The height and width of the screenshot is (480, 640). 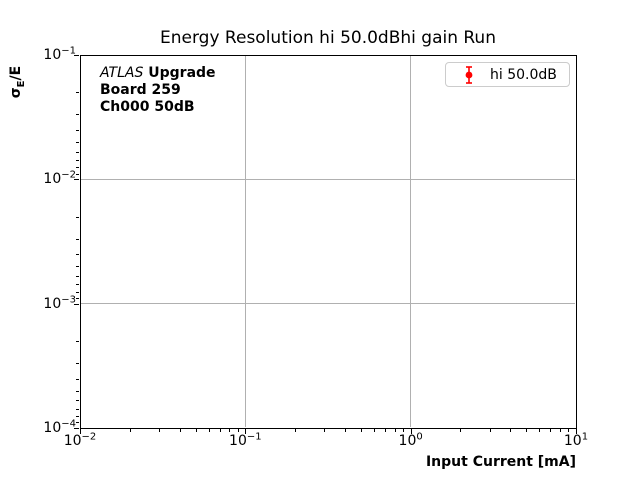 What do you see at coordinates (419, 437) in the screenshot?
I see `x-tick-label-exponent: 0` at bounding box center [419, 437].